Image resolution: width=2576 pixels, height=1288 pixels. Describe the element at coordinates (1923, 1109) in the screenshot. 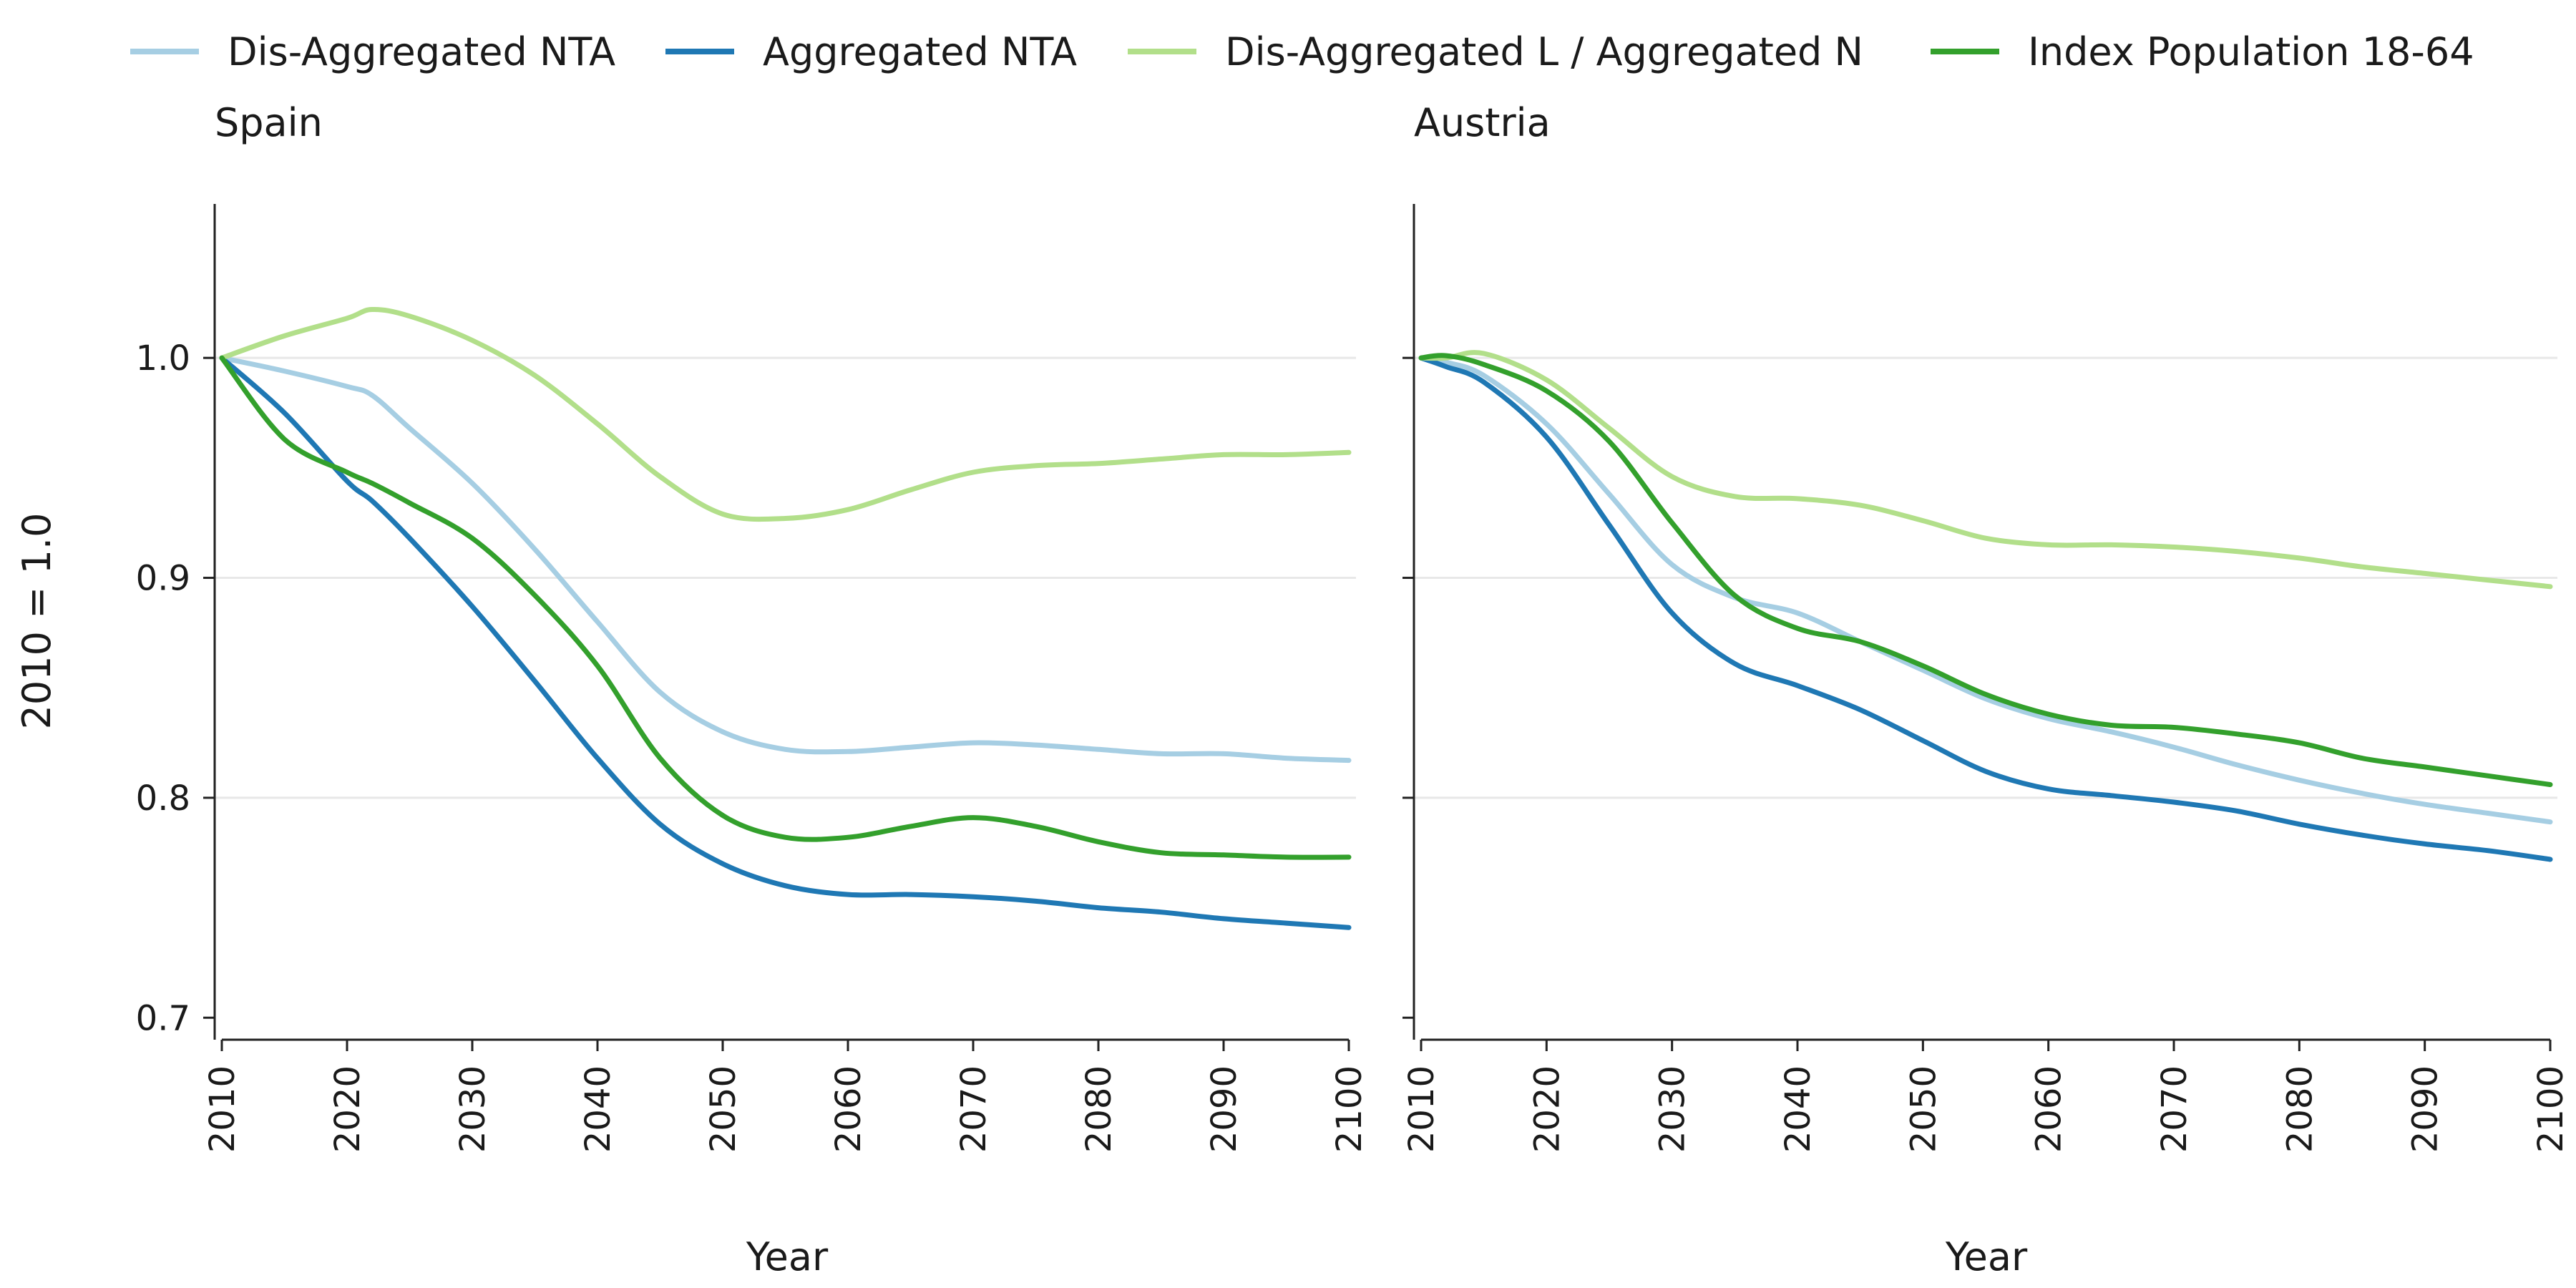

I see `x-tick-label-austria: 2050` at that location.